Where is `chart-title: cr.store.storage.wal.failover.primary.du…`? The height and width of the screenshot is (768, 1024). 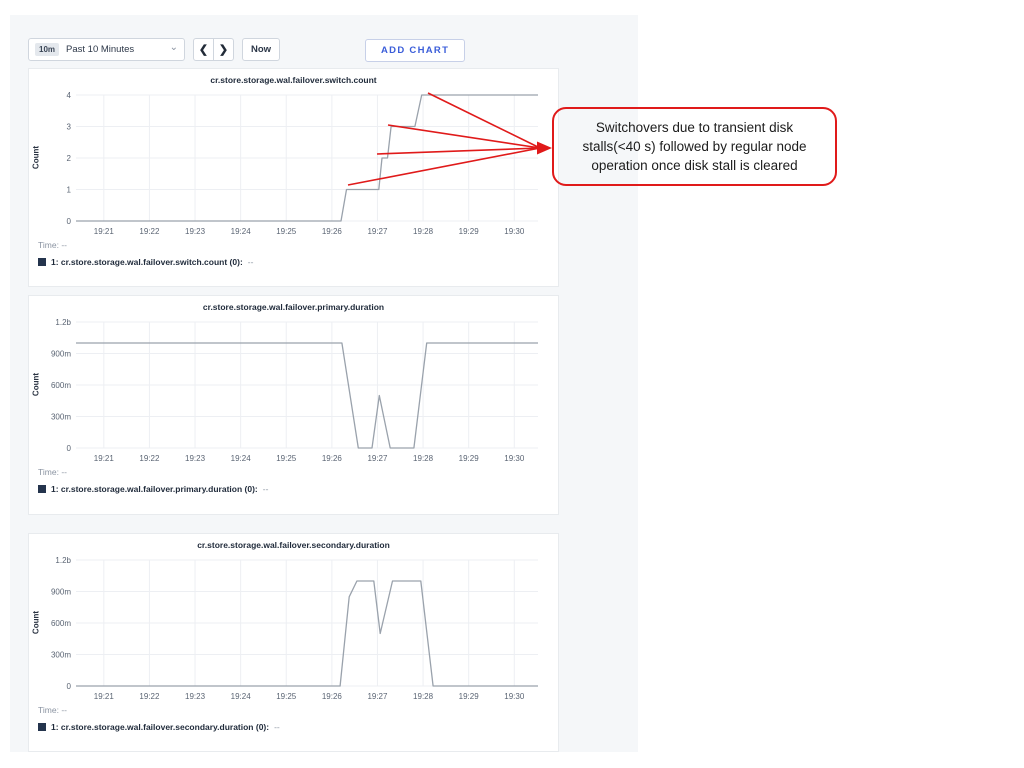
chart-title: cr.store.storage.wal.failover.primary.du… is located at coordinates (293, 307).